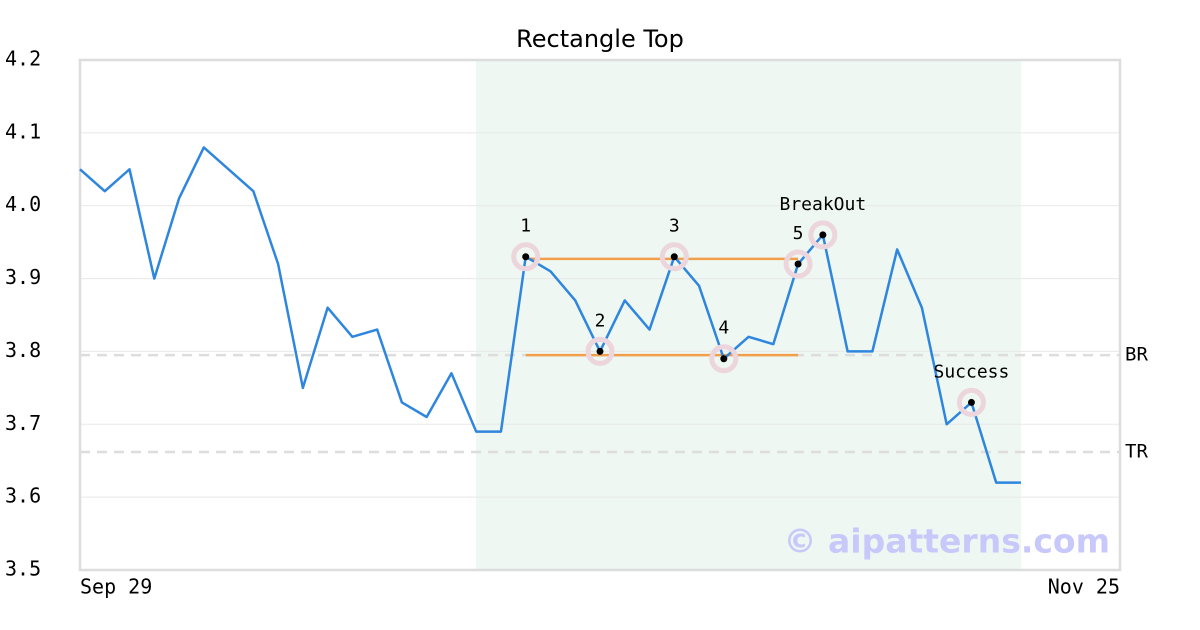 This screenshot has height=630, width=1200. Describe the element at coordinates (1084, 587) in the screenshot. I see `x-tick-label: Nov 25` at that location.